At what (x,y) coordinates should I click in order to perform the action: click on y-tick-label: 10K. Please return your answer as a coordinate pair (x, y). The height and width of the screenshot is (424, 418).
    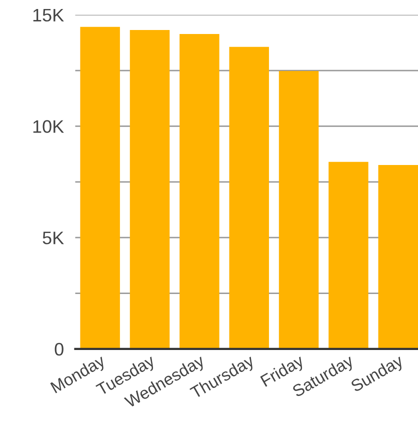
    Looking at the image, I should click on (48, 126).